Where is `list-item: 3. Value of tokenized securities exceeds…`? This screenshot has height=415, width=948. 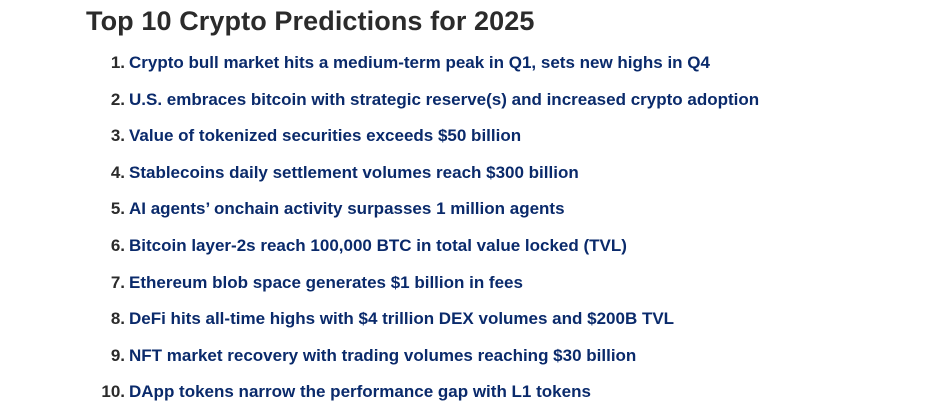
list-item: 3. Value of tokenized securities exceeds… is located at coordinates (474, 139).